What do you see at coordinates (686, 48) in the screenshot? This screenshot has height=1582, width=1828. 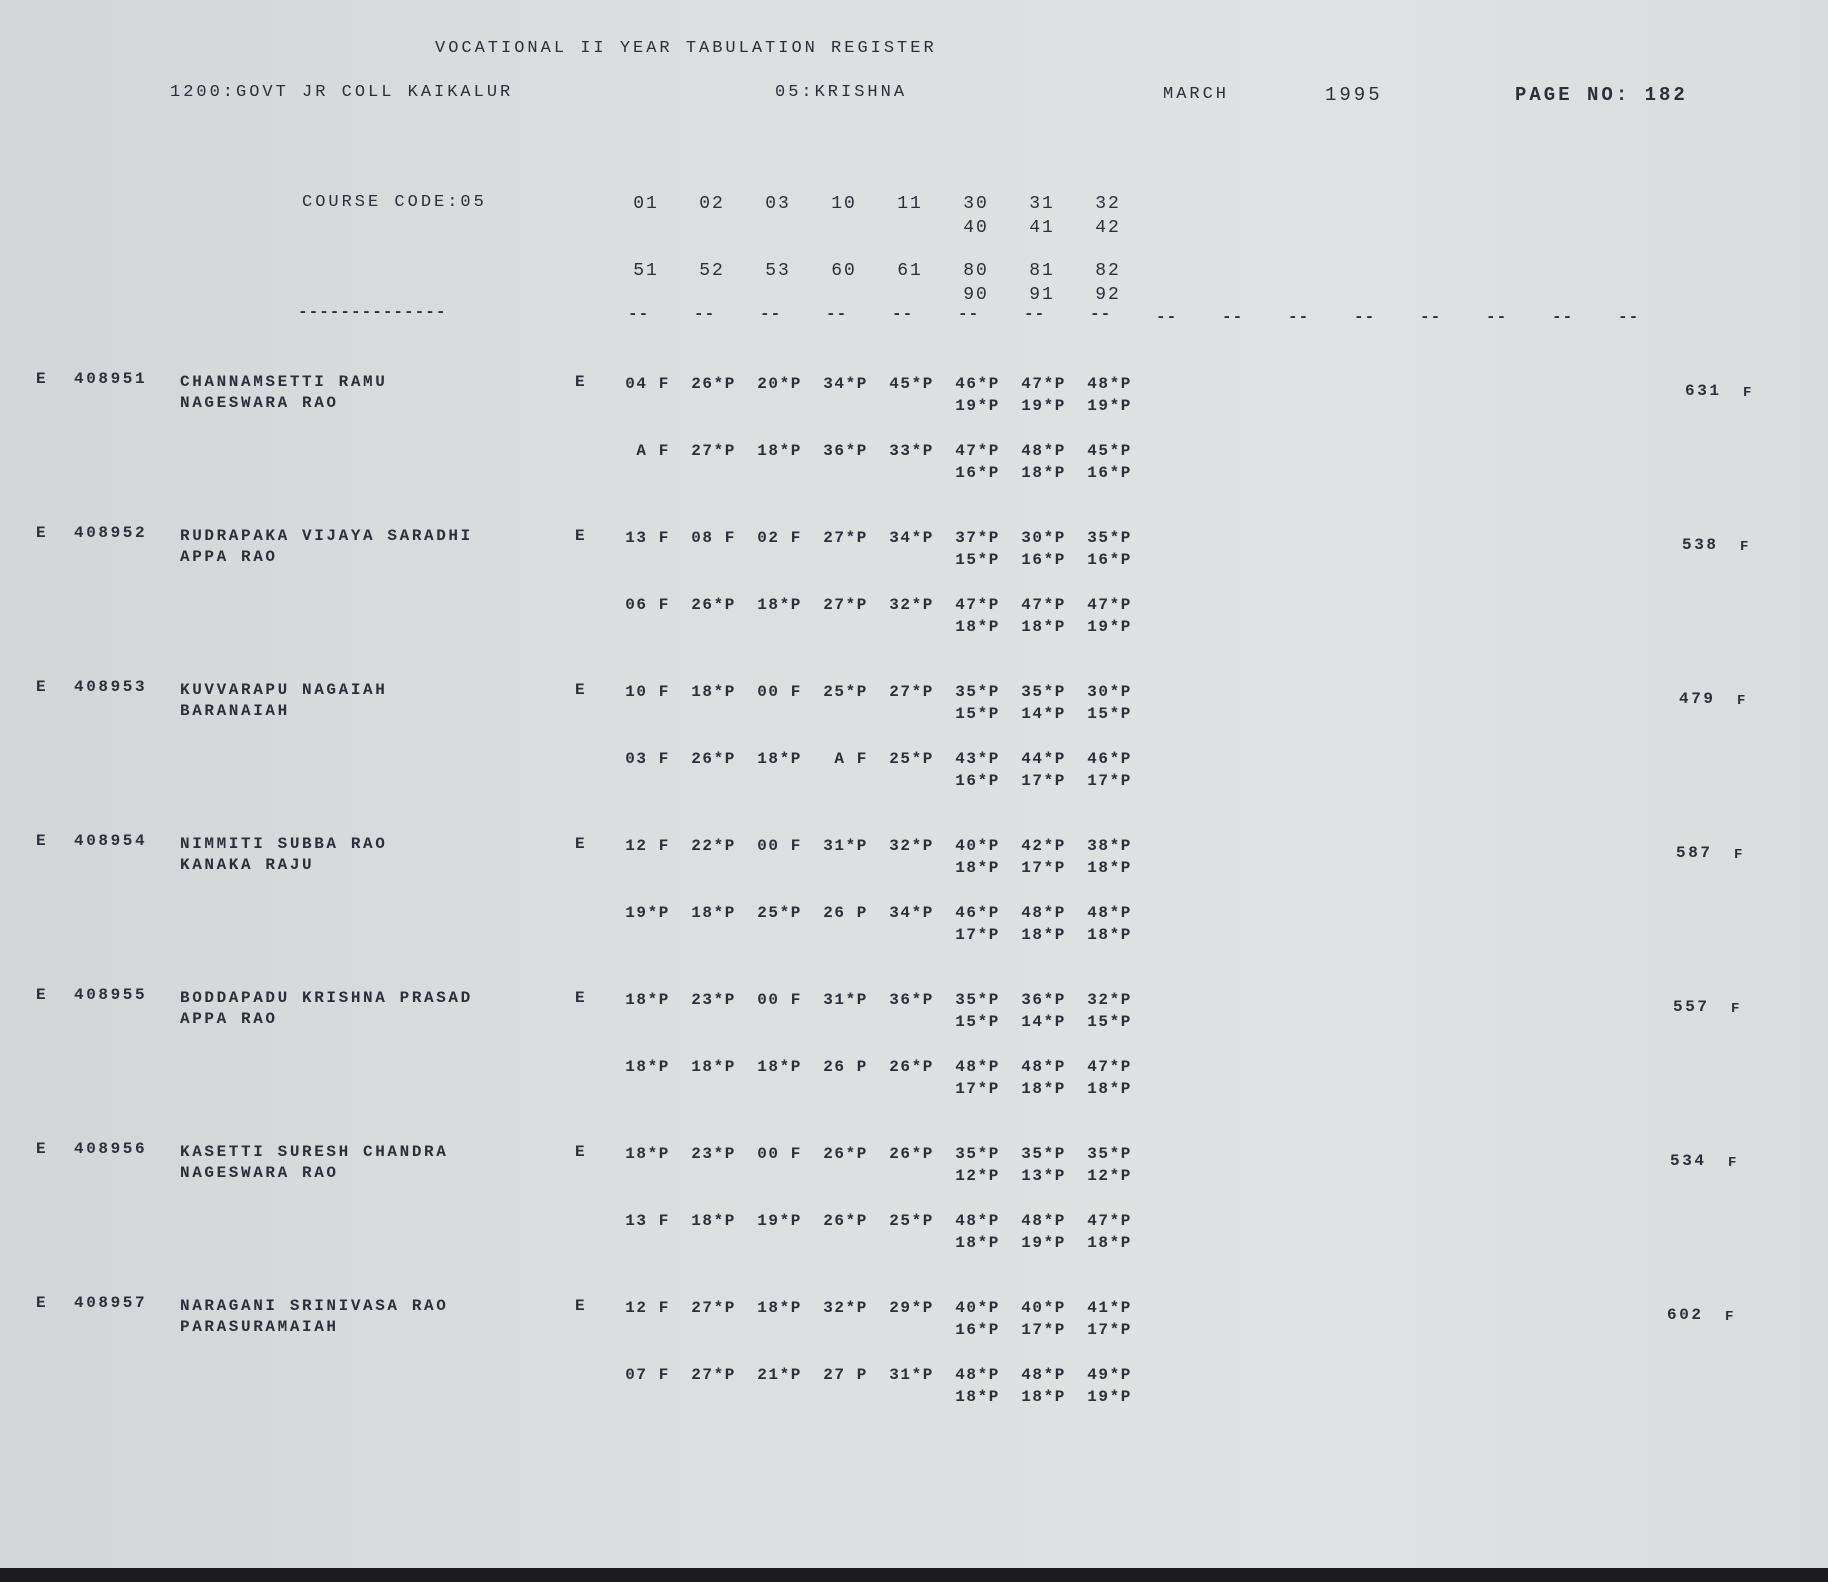 I see `register-title: VOCATIONAL II YEAR TABULATION REGISTER` at bounding box center [686, 48].